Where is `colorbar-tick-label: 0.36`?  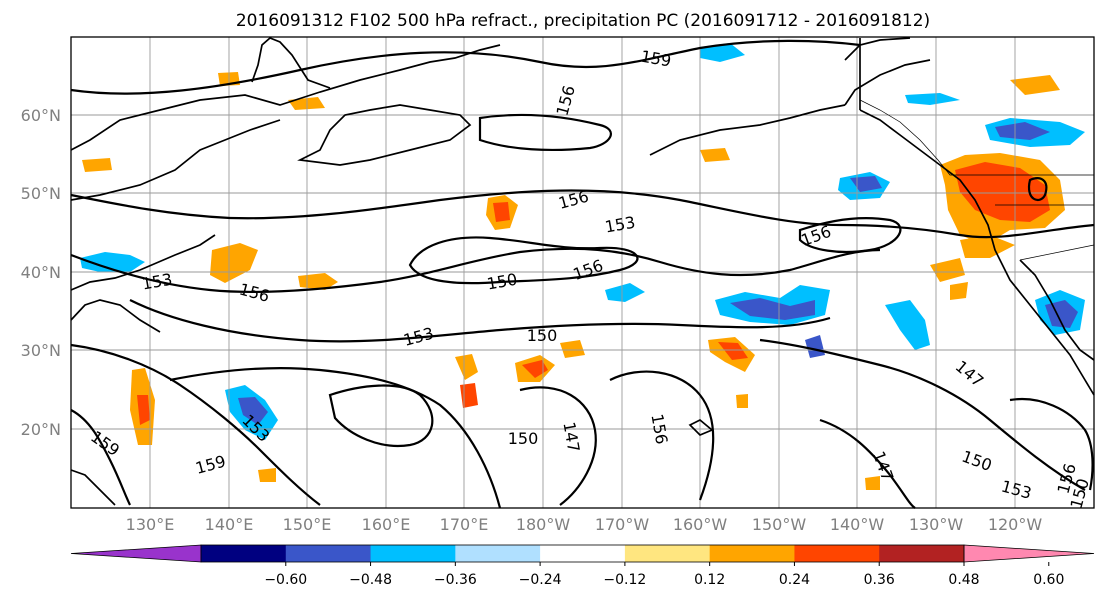 colorbar-tick-label: 0.36 is located at coordinates (879, 580).